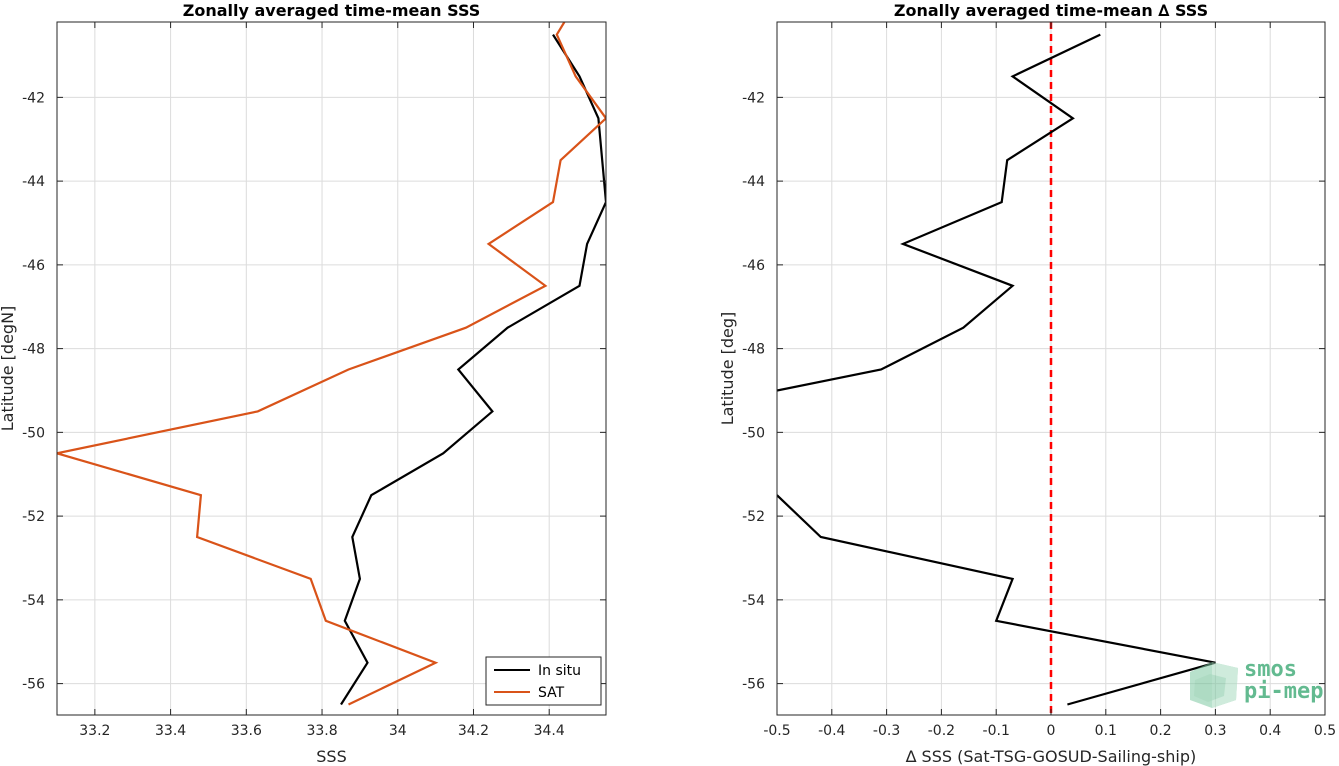 The image size is (1339, 766). I want to click on x-tick-label: 34, so click(398, 731).